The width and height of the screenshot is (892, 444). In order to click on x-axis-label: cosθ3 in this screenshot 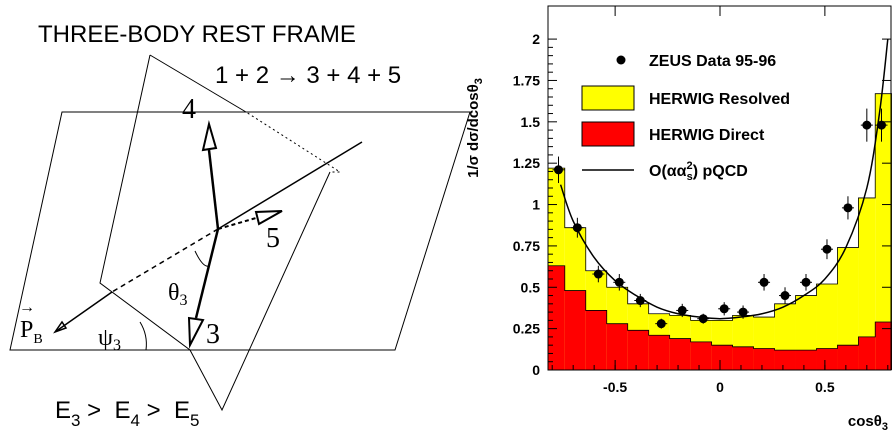, I will do `click(868, 423)`.